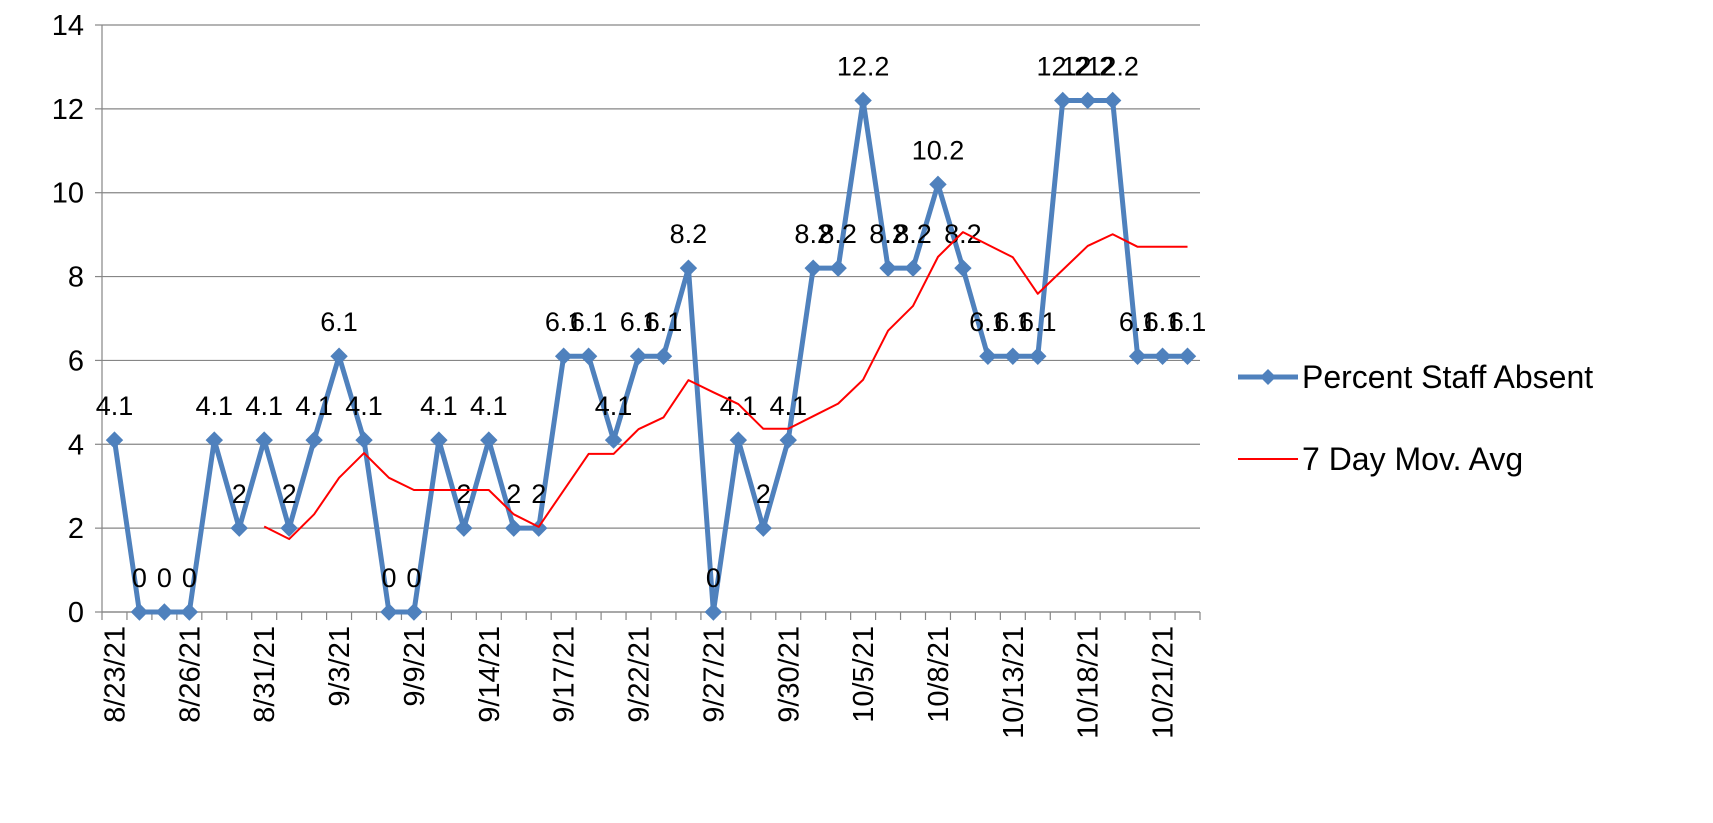  Describe the element at coordinates (1268, 377) in the screenshot. I see `legend-marker` at that location.